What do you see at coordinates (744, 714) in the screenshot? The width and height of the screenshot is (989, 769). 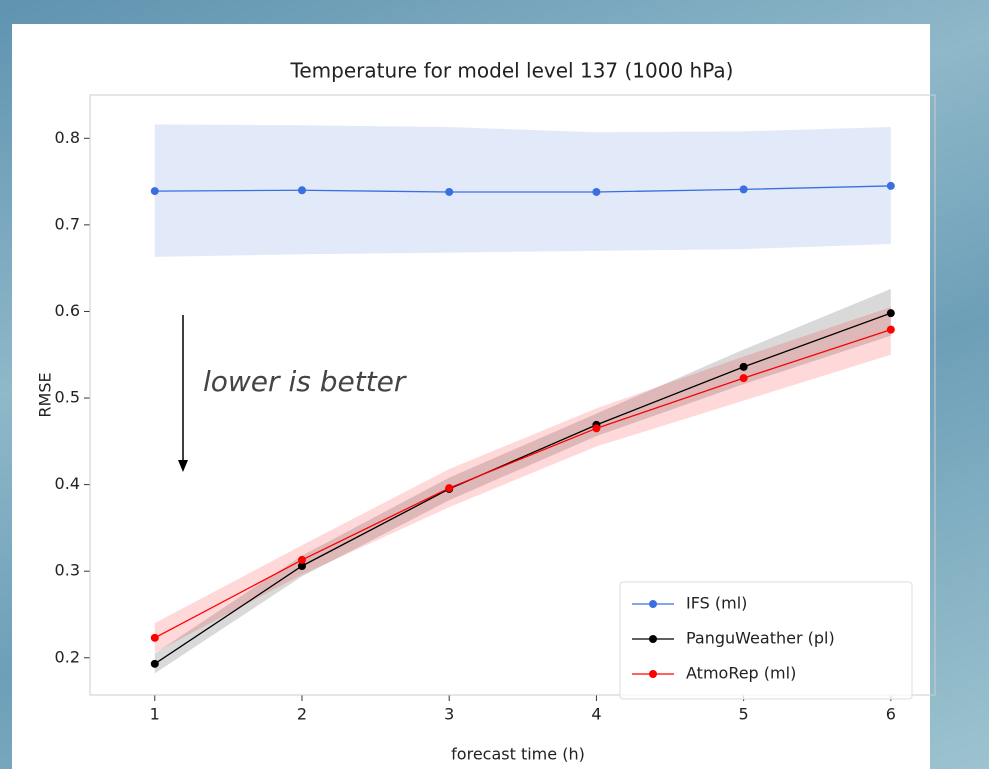 I see `x-tick-label: 5` at bounding box center [744, 714].